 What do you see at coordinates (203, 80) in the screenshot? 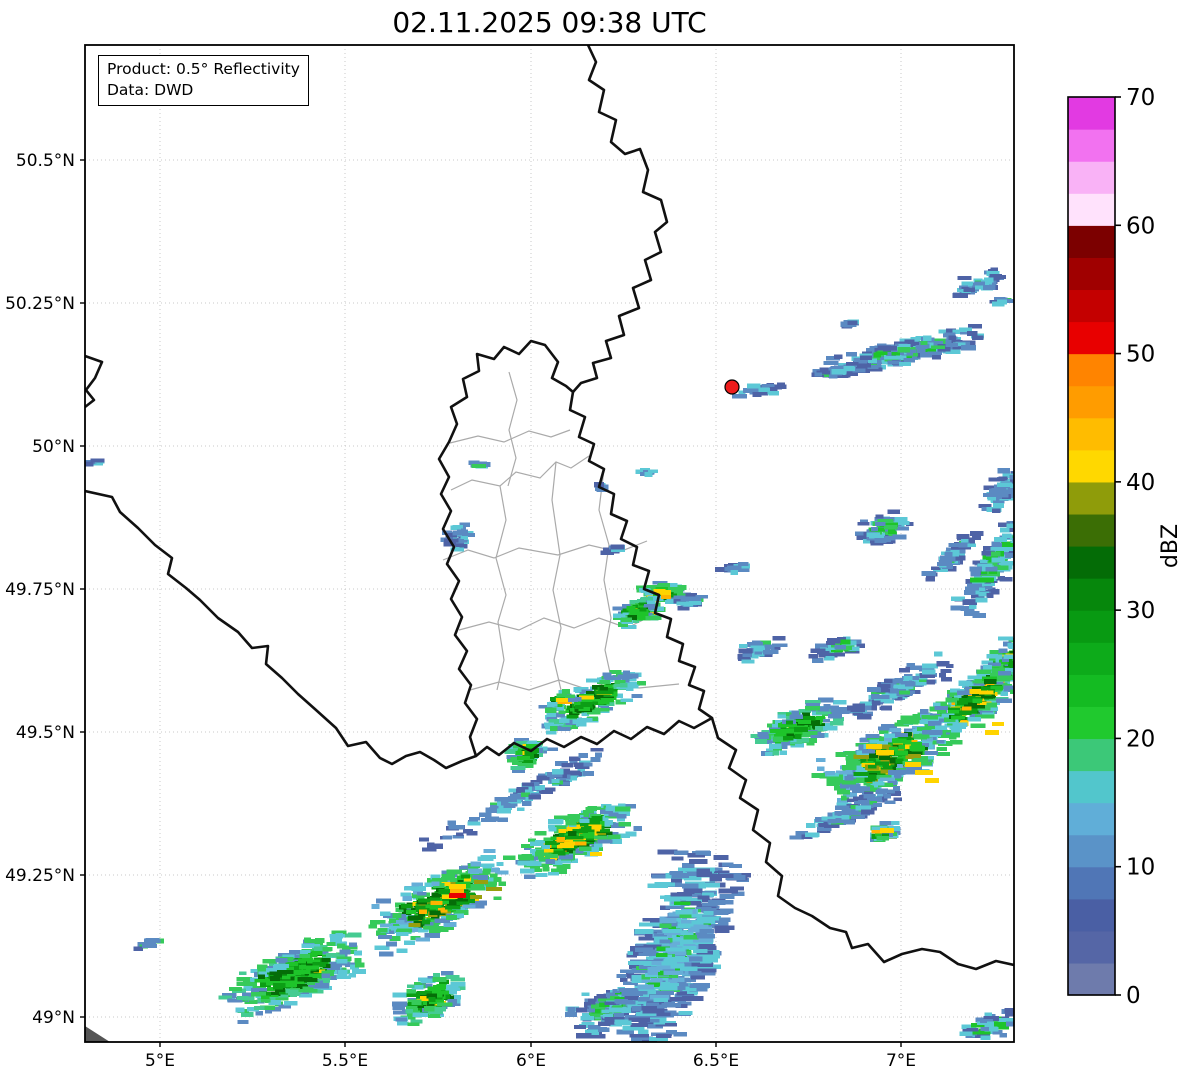
I see `product-annotation-box: Product: 0.5° Reflectivity Data: DWD` at bounding box center [203, 80].